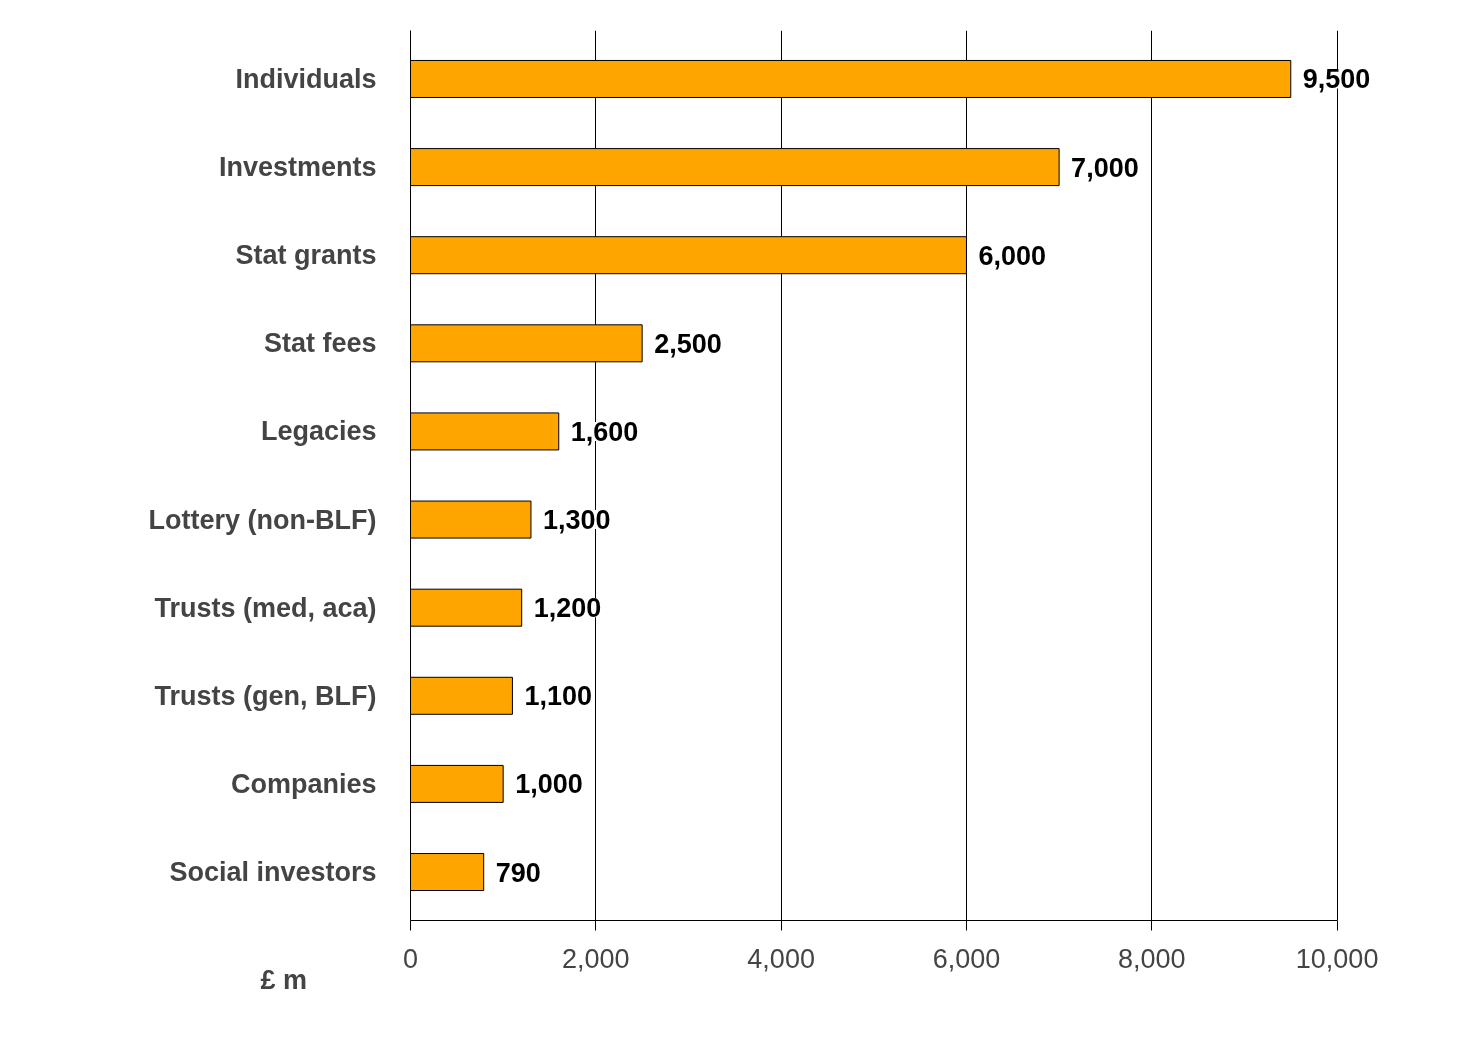  What do you see at coordinates (781, 958) in the screenshot?
I see `x-tick-label: 4,000` at bounding box center [781, 958].